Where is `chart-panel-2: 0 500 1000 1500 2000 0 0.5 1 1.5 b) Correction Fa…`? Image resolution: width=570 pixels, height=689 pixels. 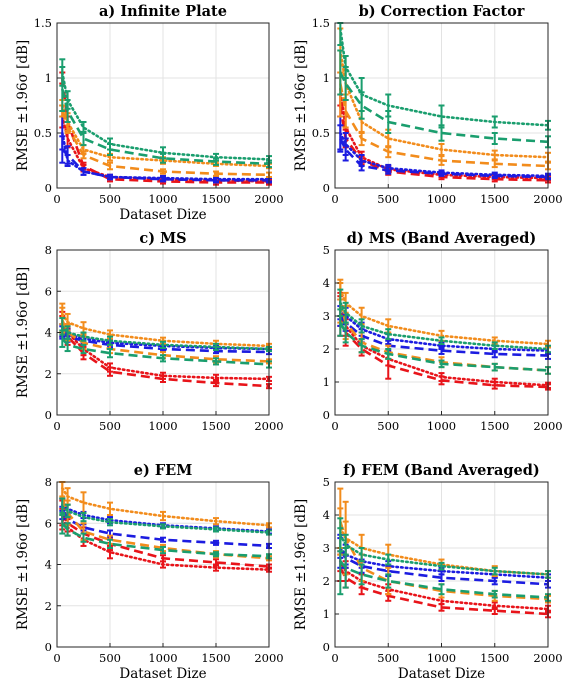 chart-panel-2: 0 500 1000 1500 2000 0 0.5 1 1.5 b) Correction Fa… is located at coordinates (428, 104).